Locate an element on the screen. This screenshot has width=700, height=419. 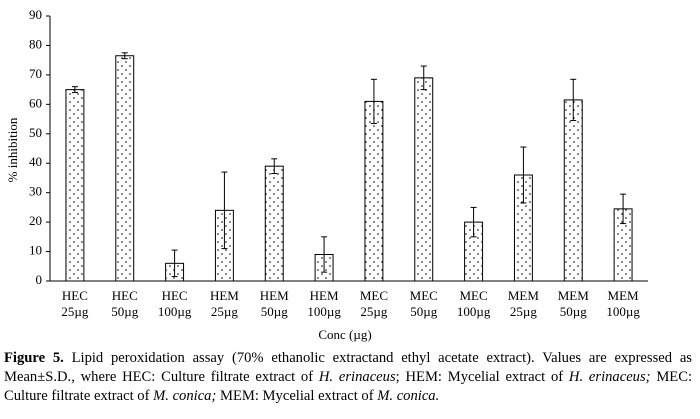
y-tick-label: 10 is located at coordinates (35, 250).